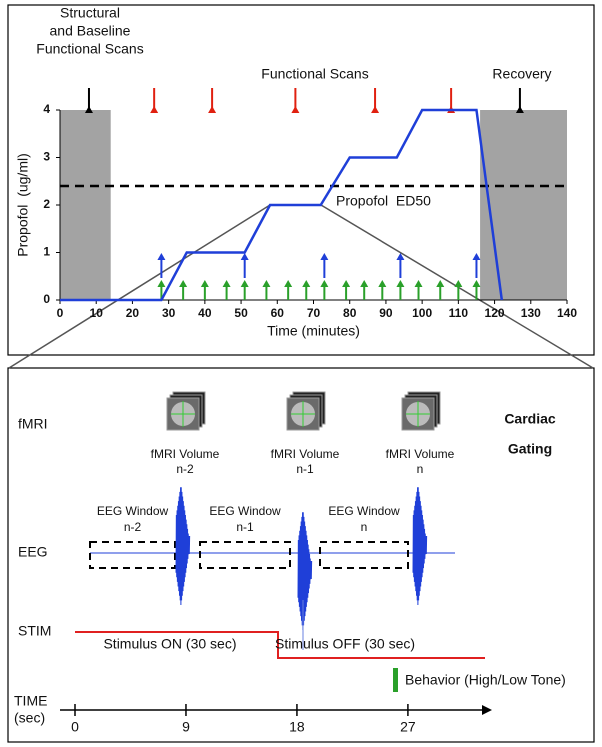 Image resolution: width=602 pixels, height=747 pixels. What do you see at coordinates (85, 205) in the screenshot?
I see `shaded-region` at bounding box center [85, 205].